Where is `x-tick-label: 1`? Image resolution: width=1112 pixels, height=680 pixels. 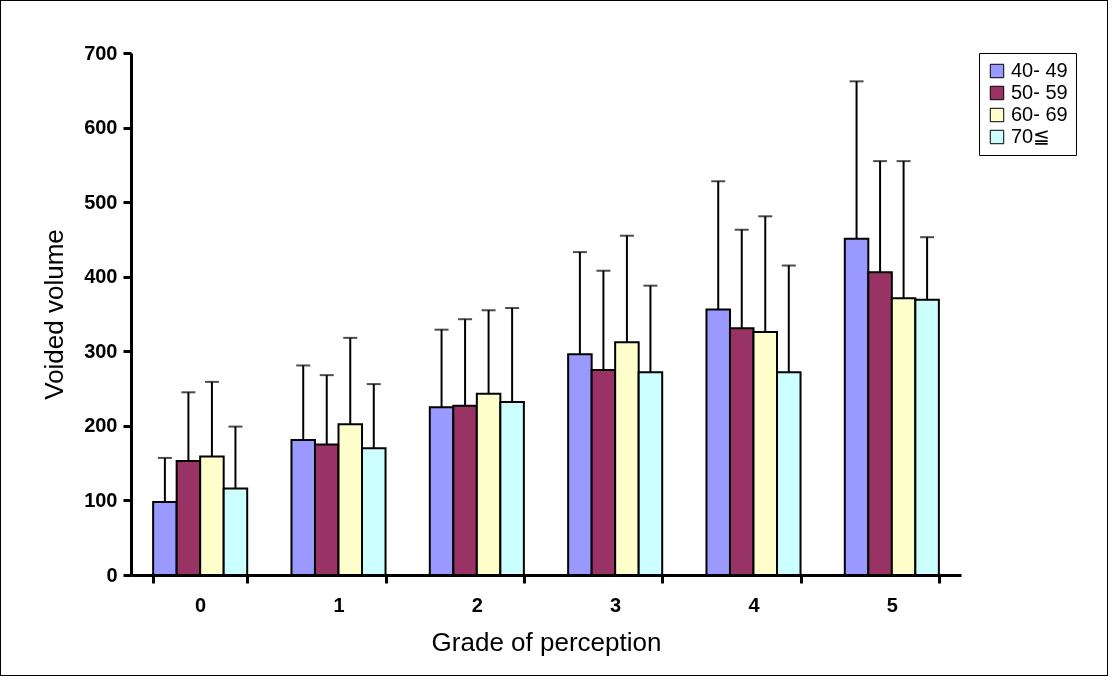 x-tick-label: 1 is located at coordinates (339, 604).